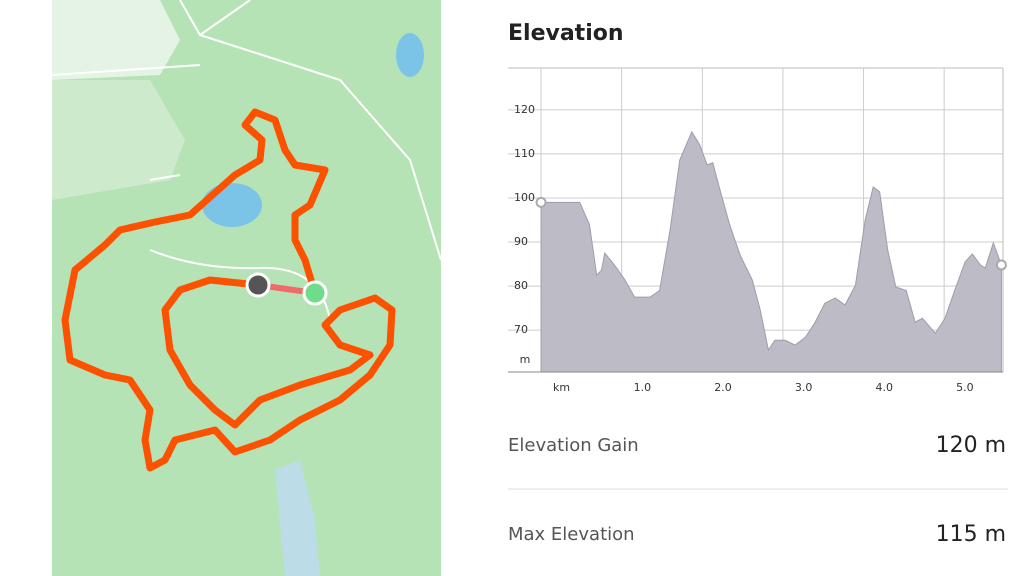 The width and height of the screenshot is (1024, 576). Describe the element at coordinates (643, 387) in the screenshot. I see `x-tick-label: 1.0` at that location.